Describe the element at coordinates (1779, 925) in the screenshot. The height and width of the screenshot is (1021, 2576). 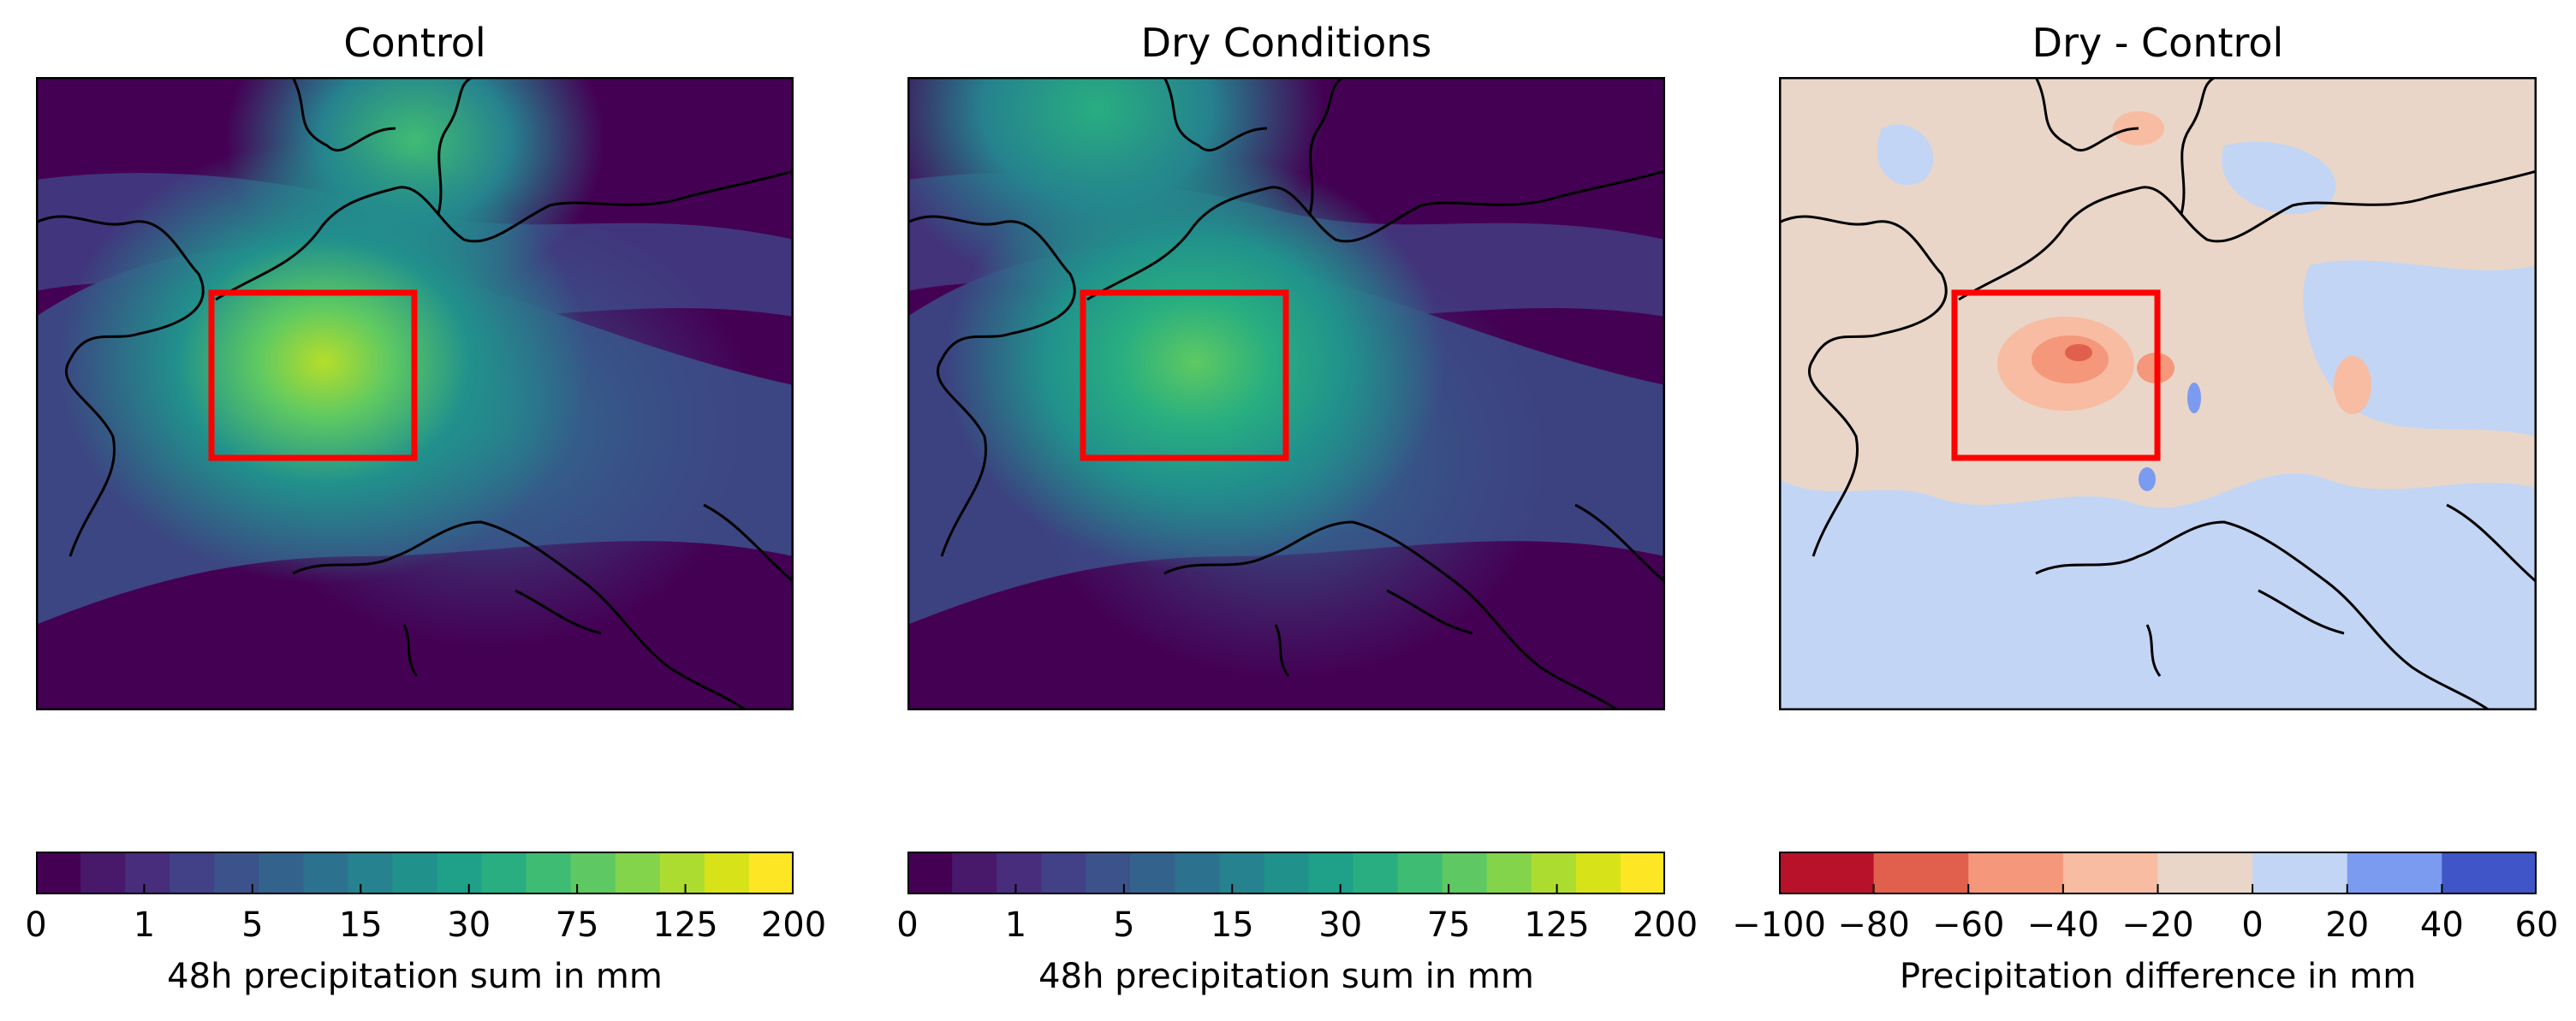
I see `colorbar-tick-label: −100` at that location.